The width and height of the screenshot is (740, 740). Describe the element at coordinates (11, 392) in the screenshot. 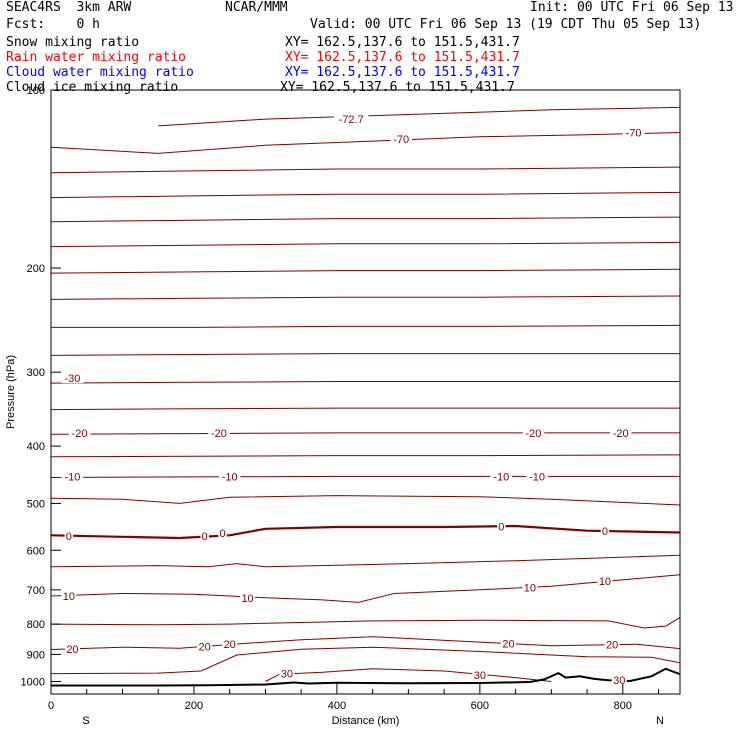

I see `y-axis-label: Pressure (hPa)` at that location.